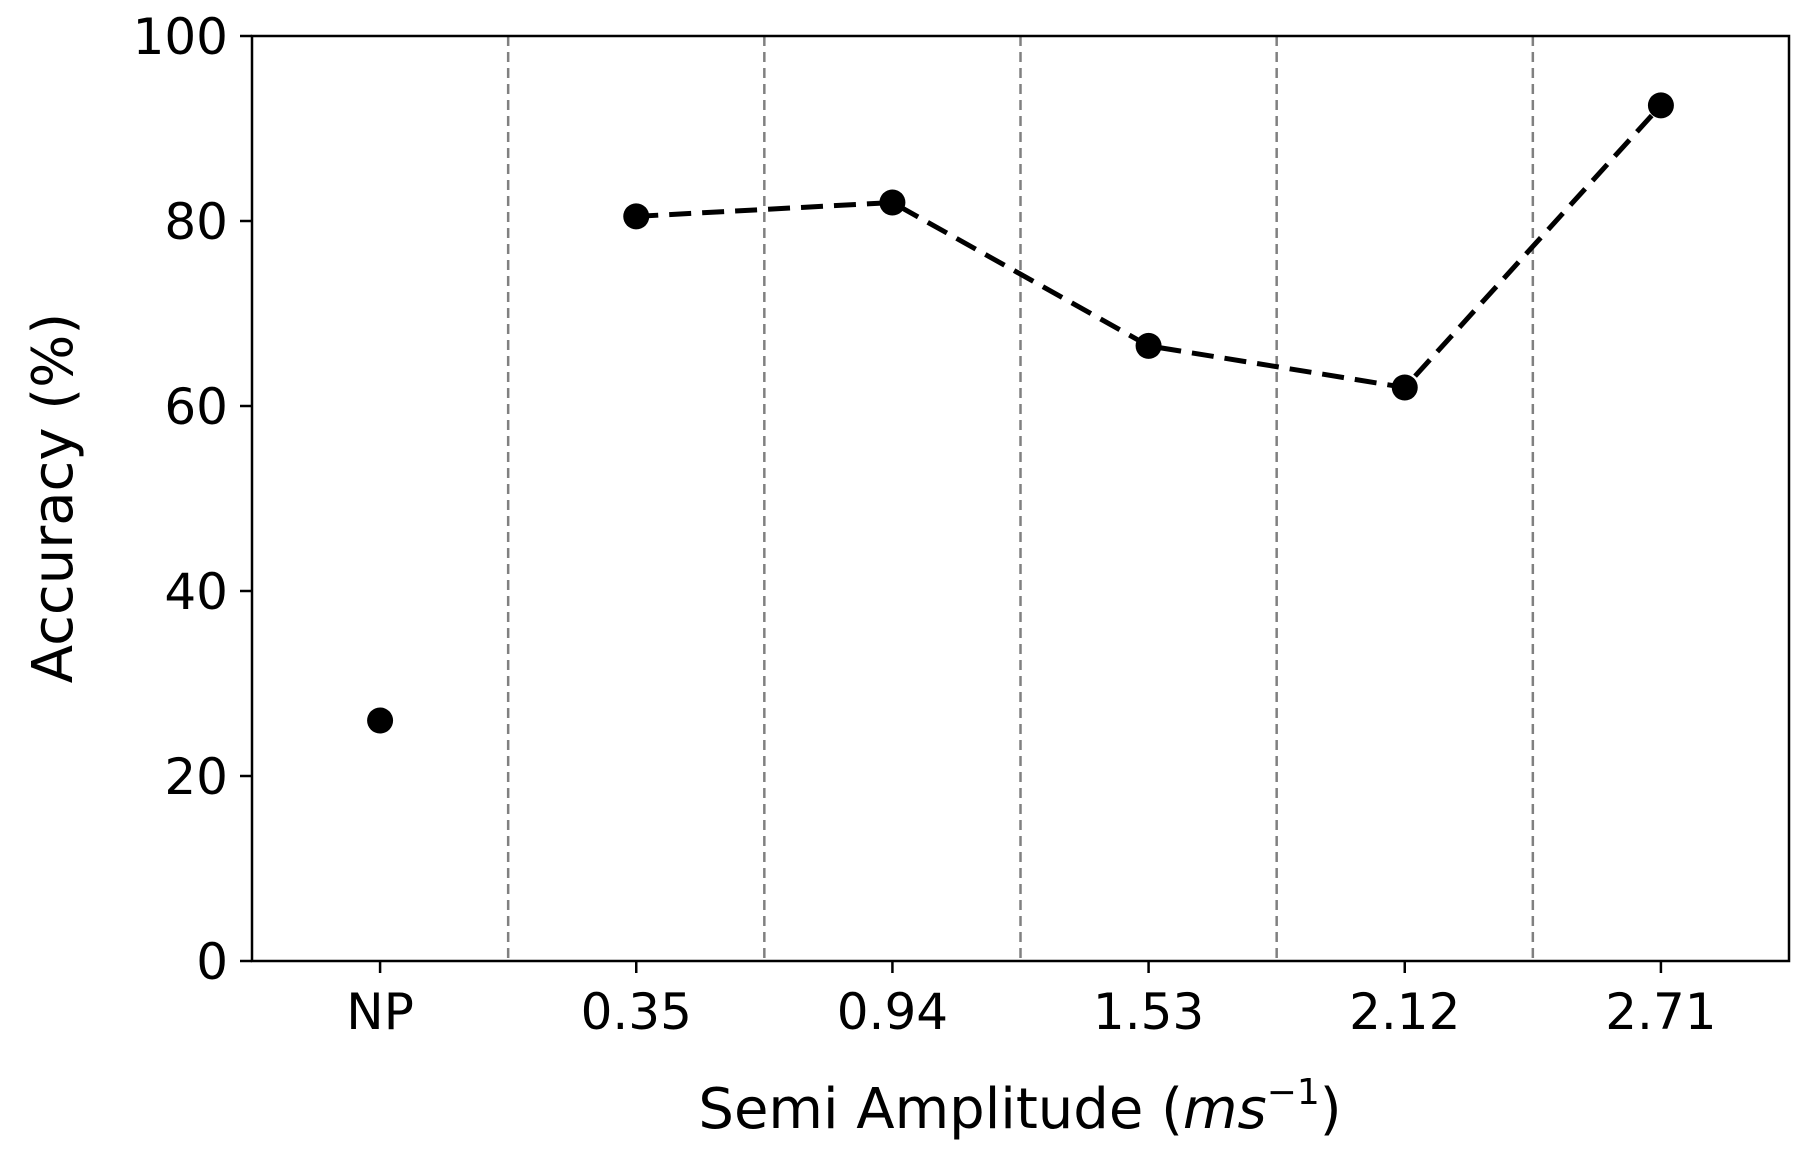  Describe the element at coordinates (892, 1012) in the screenshot. I see `x-tick-label: 0.94` at that location.